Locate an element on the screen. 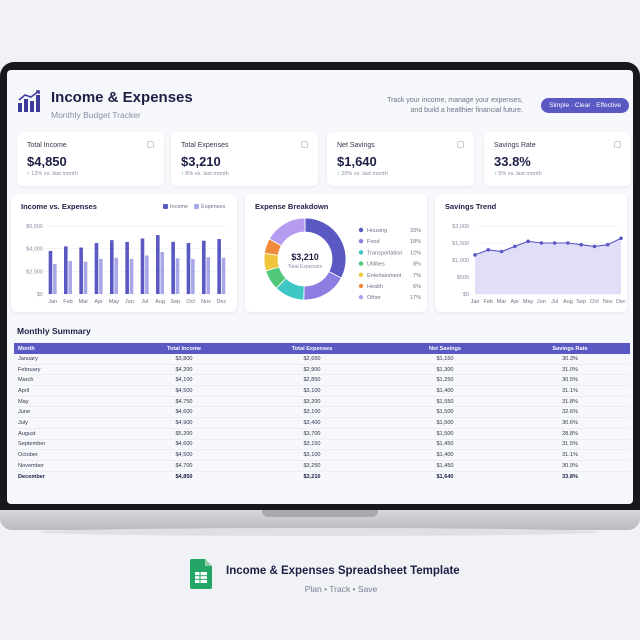 The width and height of the screenshot is (640, 640). column-header-total-expenses: Total Expenses is located at coordinates (312, 348).